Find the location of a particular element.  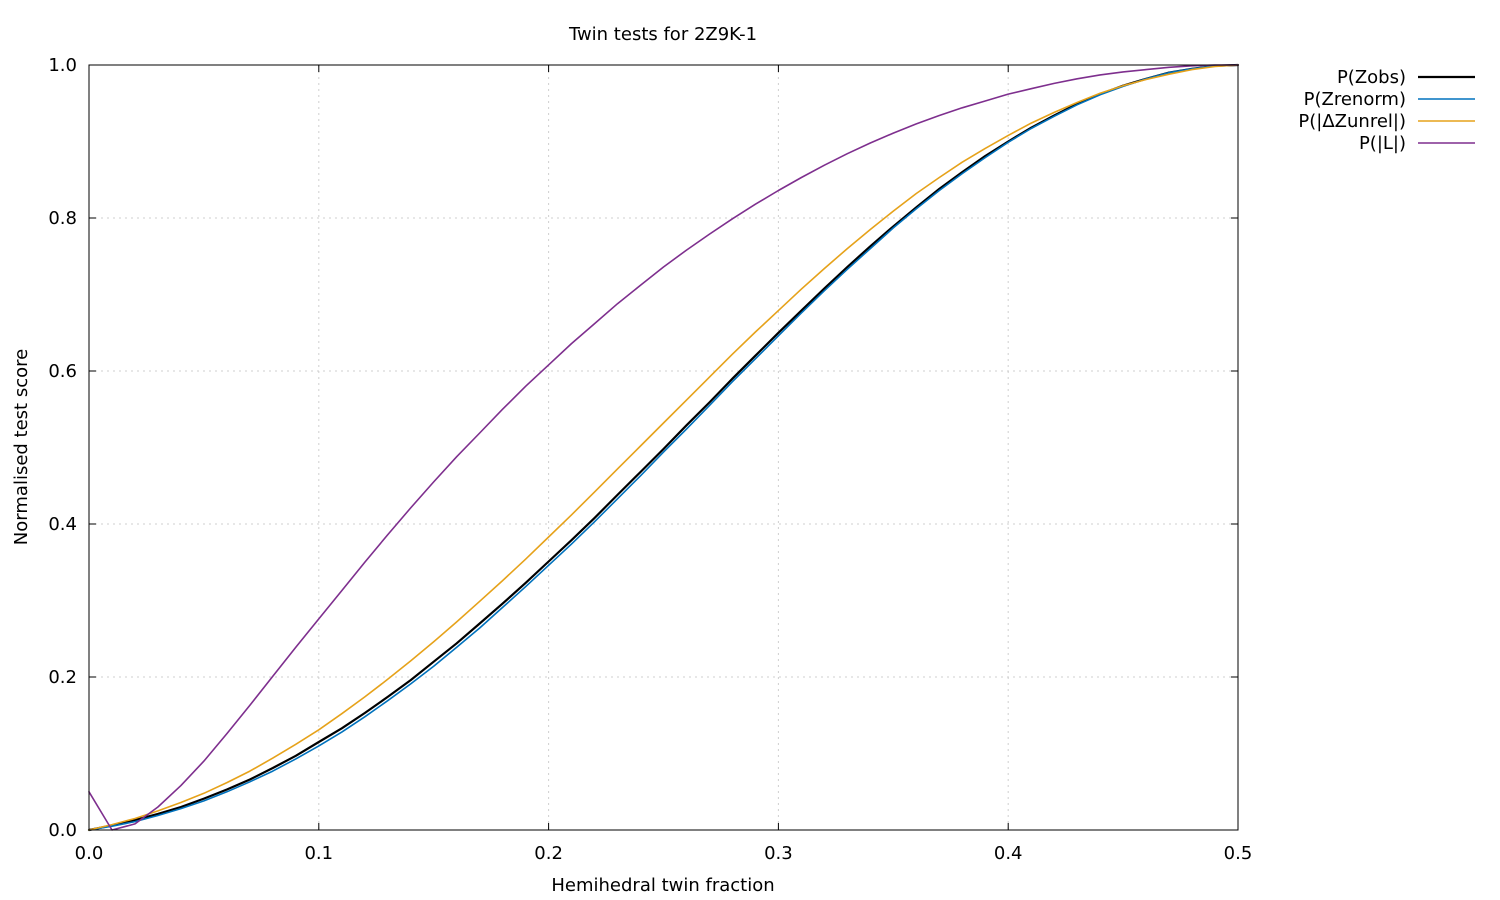

legend-label: P(Zrenorm) is located at coordinates (1355, 99).